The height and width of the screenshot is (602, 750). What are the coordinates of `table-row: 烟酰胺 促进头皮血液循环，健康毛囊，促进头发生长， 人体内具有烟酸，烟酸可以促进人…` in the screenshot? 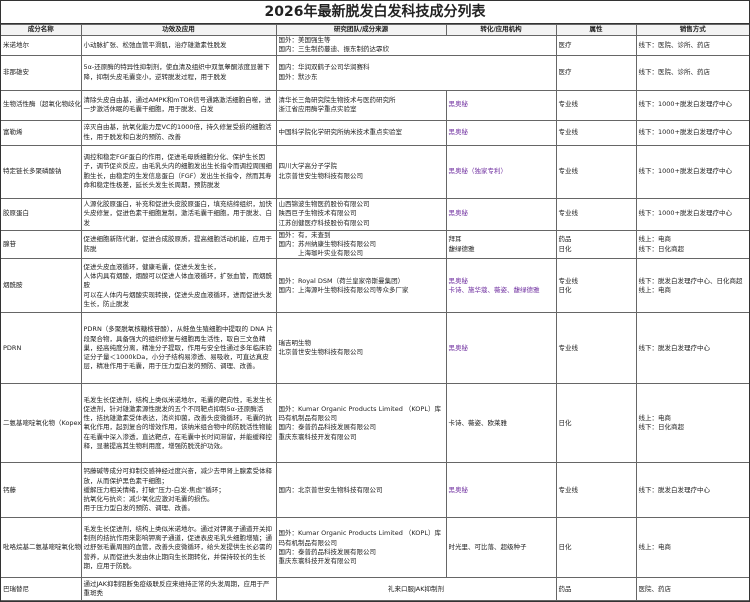 It's located at (375, 286).